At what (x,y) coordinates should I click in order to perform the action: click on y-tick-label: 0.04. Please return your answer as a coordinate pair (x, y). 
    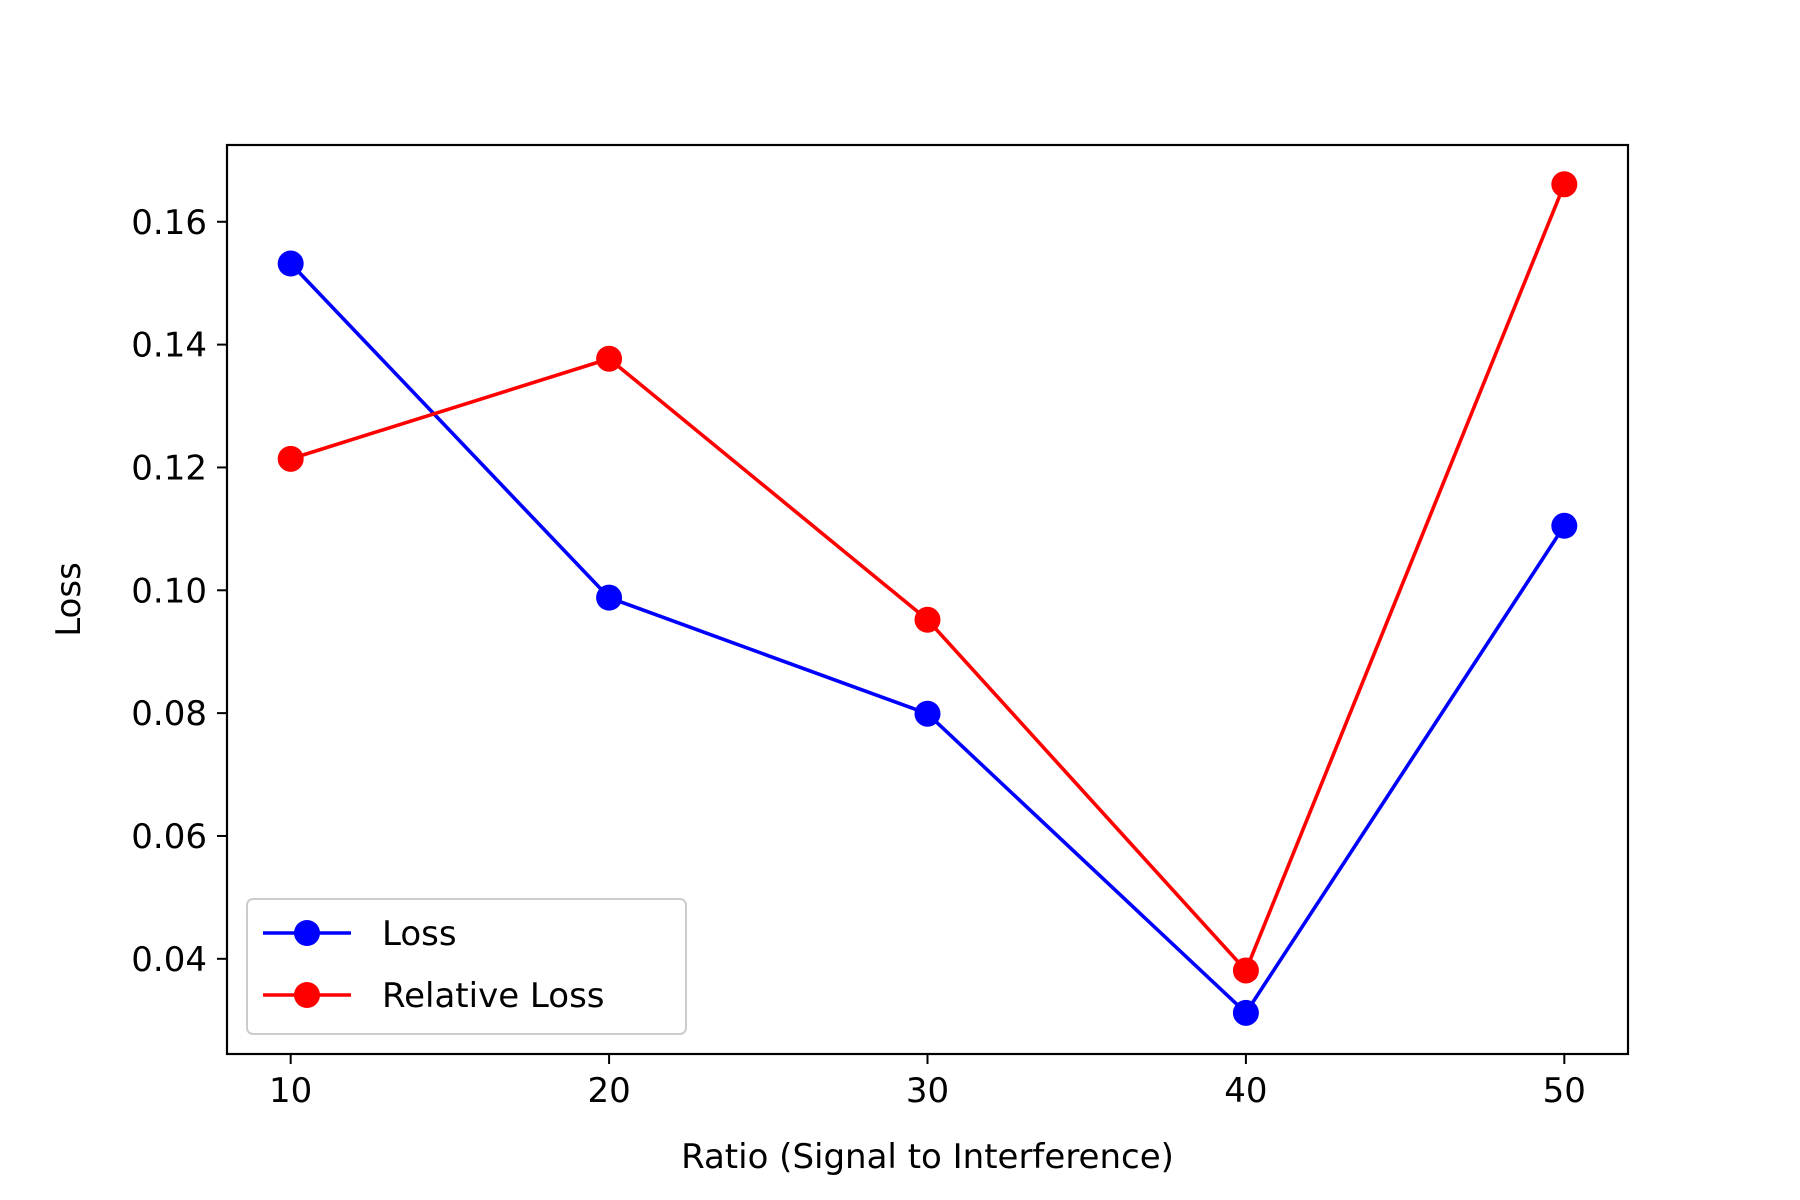
    Looking at the image, I should click on (169, 960).